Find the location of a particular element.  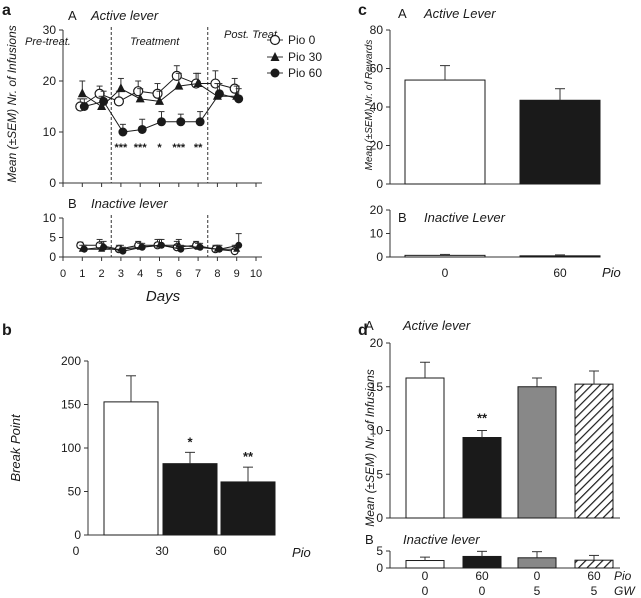

panel-a-0-y-tick-label: 10 is located at coordinates (50, 132).